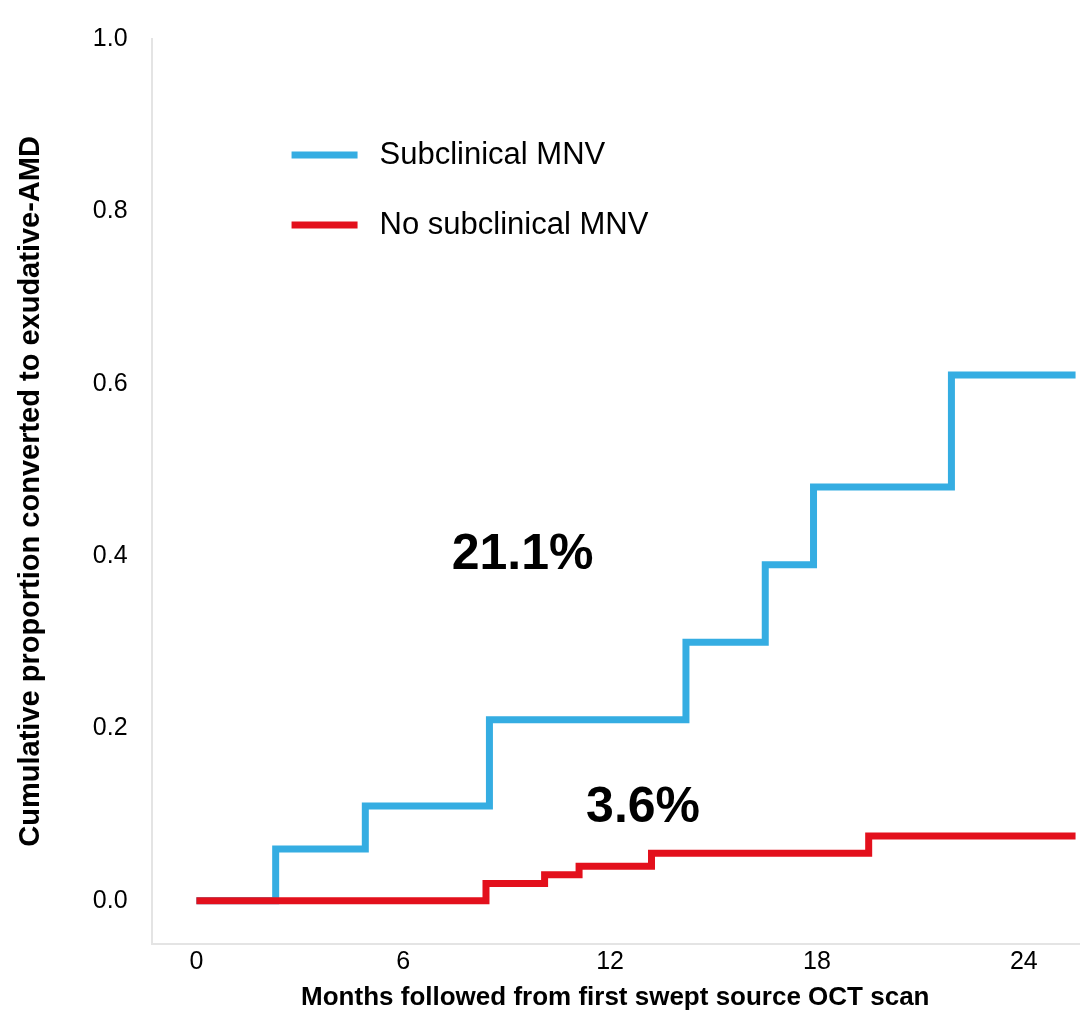  What do you see at coordinates (403, 959) in the screenshot?
I see `x-tick-label: 6` at bounding box center [403, 959].